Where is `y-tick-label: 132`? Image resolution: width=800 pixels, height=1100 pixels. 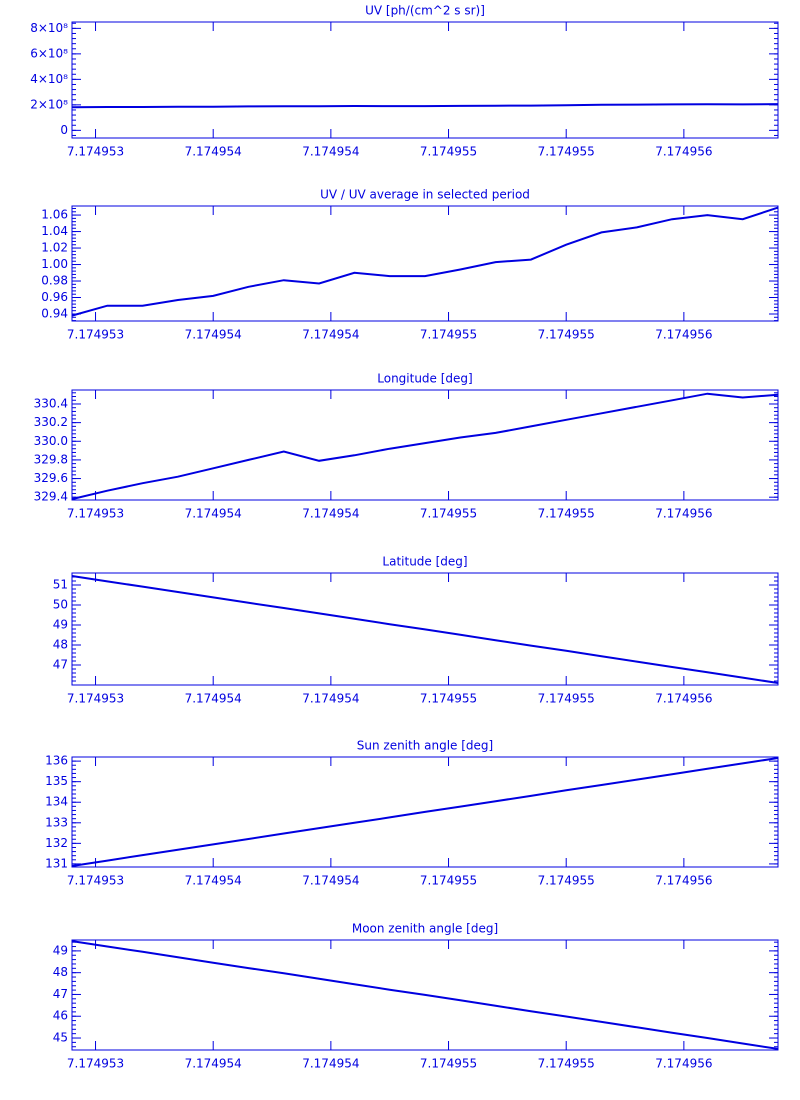 y-tick-label: 132 is located at coordinates (56, 843).